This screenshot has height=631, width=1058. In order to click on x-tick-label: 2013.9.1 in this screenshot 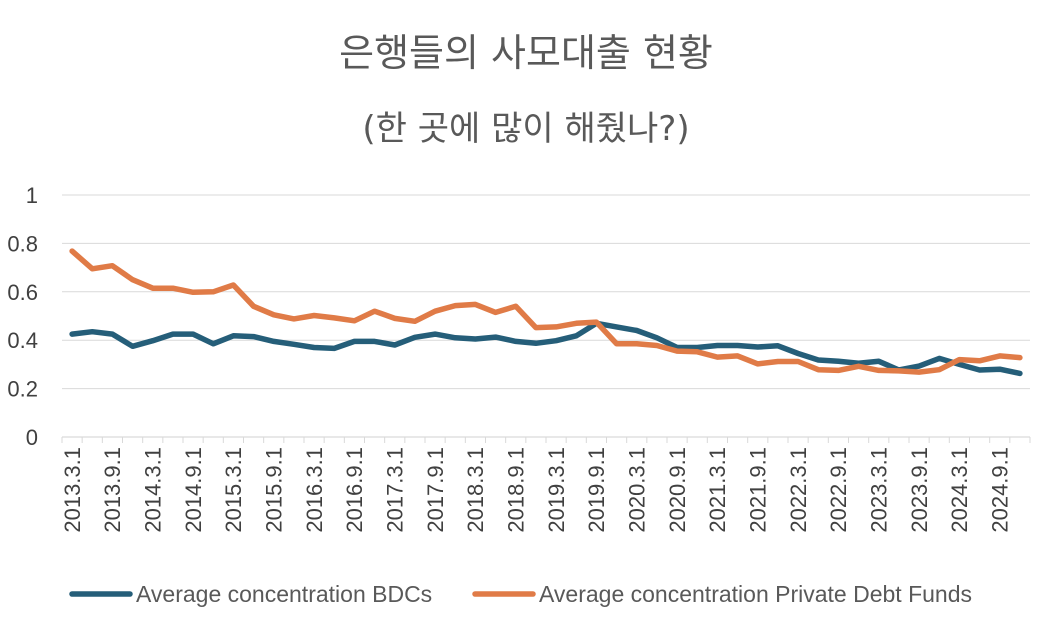, I will do `click(112, 490)`.